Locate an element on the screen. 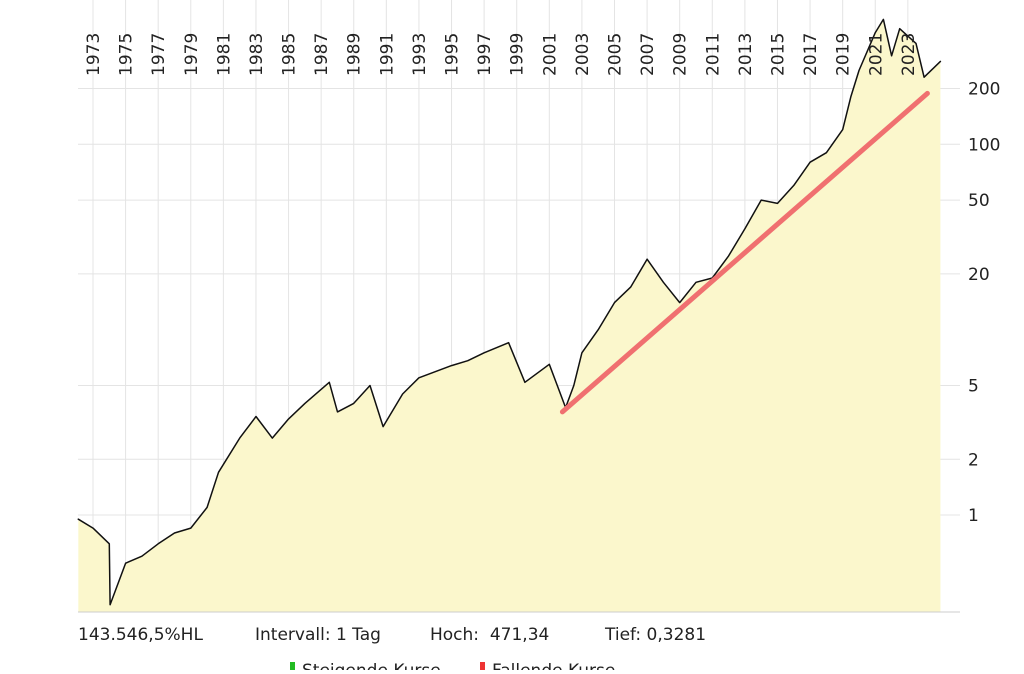 The image size is (1024, 674). x-tick-label: 2007 is located at coordinates (648, 54).